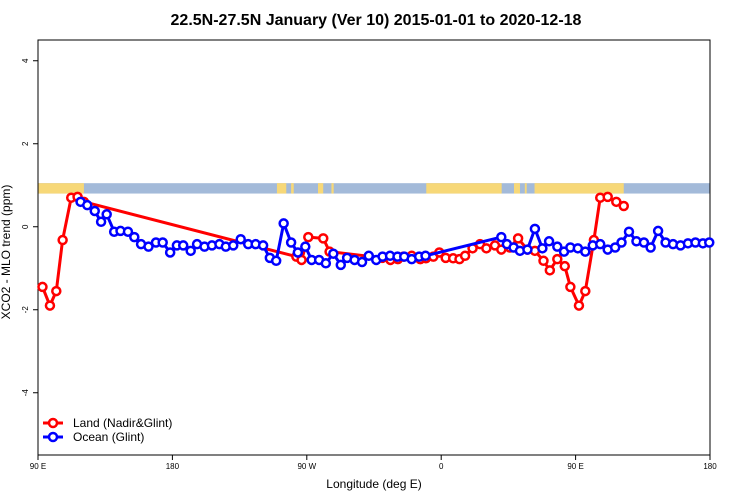 This screenshot has width=750, height=500. I want to click on legend-label-ocean: Ocean (Glint), so click(108, 437).